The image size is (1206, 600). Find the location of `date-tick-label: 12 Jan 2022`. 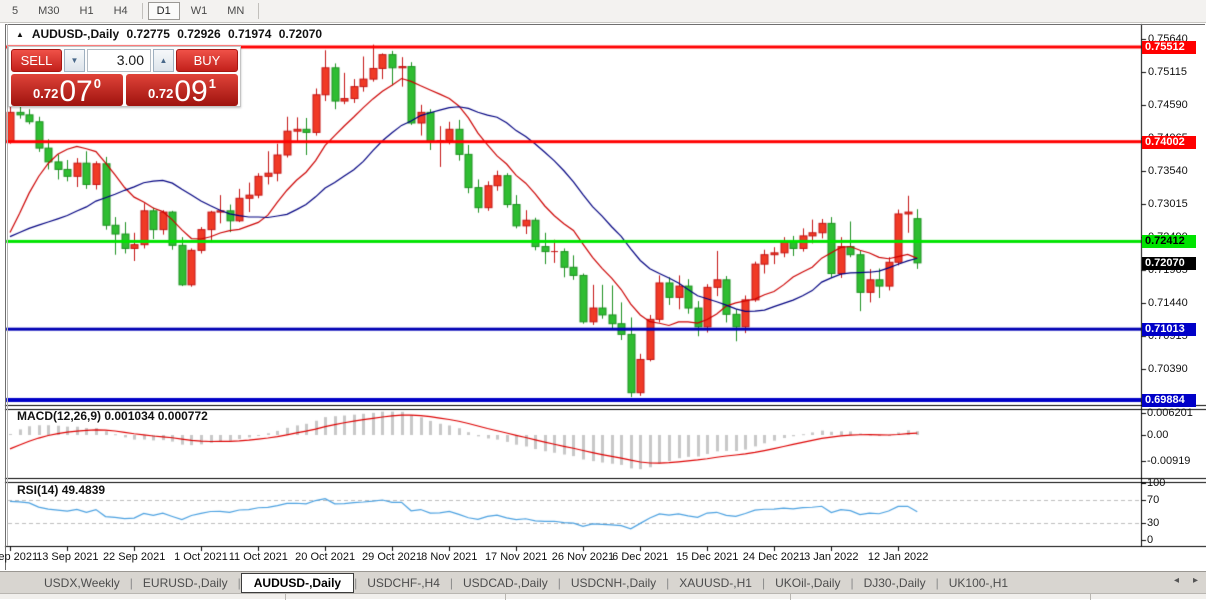

date-tick-label: 12 Jan 2022 is located at coordinates (898, 557).